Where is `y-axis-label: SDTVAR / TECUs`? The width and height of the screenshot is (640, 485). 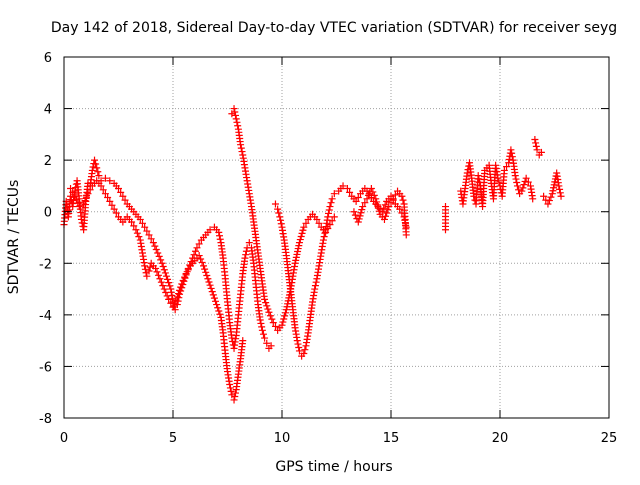 y-axis-label: SDTVAR / TECUs is located at coordinates (14, 237).